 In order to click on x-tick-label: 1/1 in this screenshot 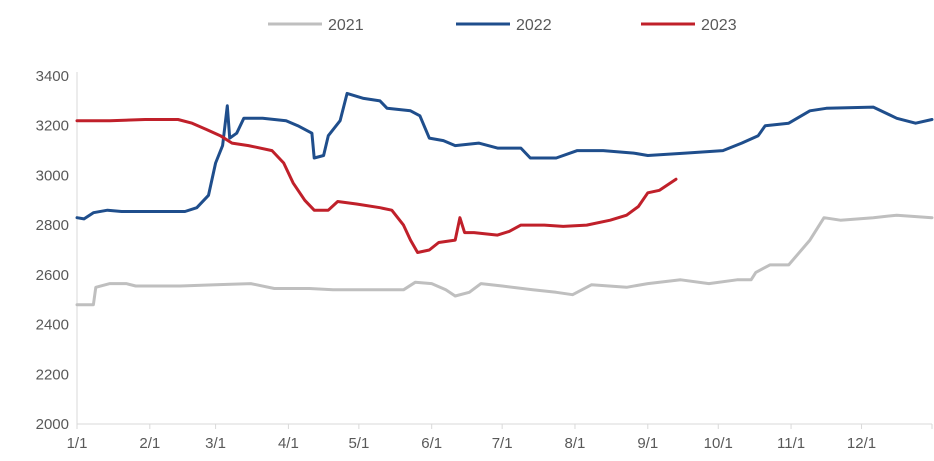, I will do `click(77, 443)`.